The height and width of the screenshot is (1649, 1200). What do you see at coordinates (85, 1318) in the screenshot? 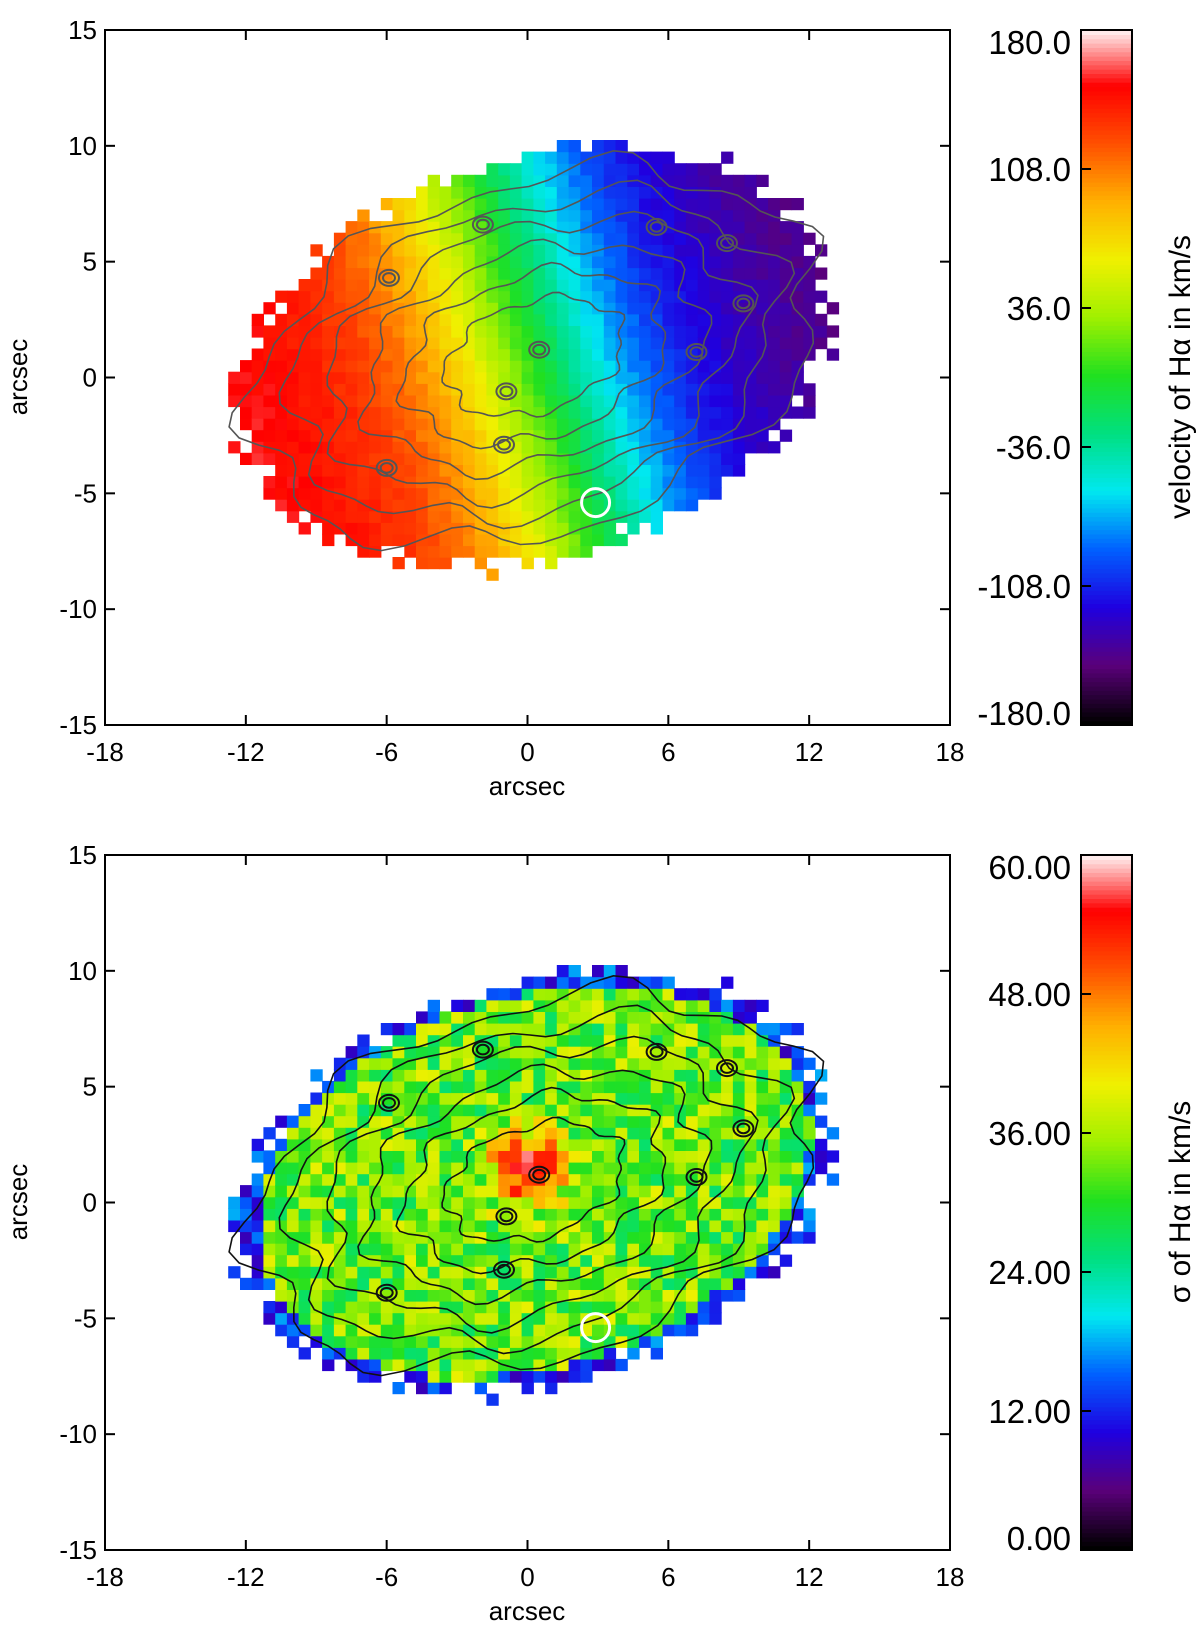
I see `y-tick-label: -5` at bounding box center [85, 1318].